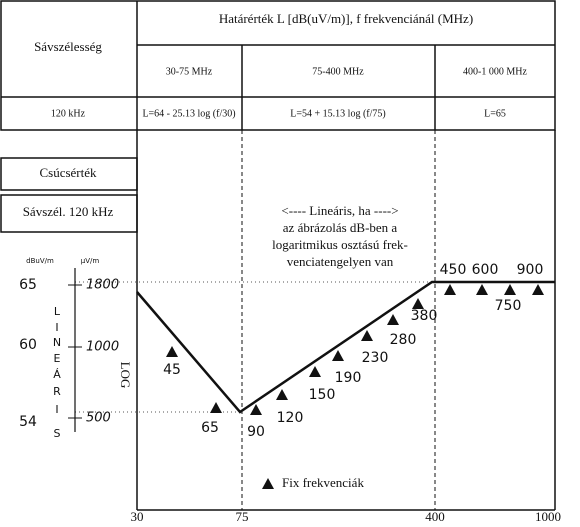  What do you see at coordinates (339, 210) in the screenshot?
I see `annotation: <---- Lineáris, ha ---->` at bounding box center [339, 210].